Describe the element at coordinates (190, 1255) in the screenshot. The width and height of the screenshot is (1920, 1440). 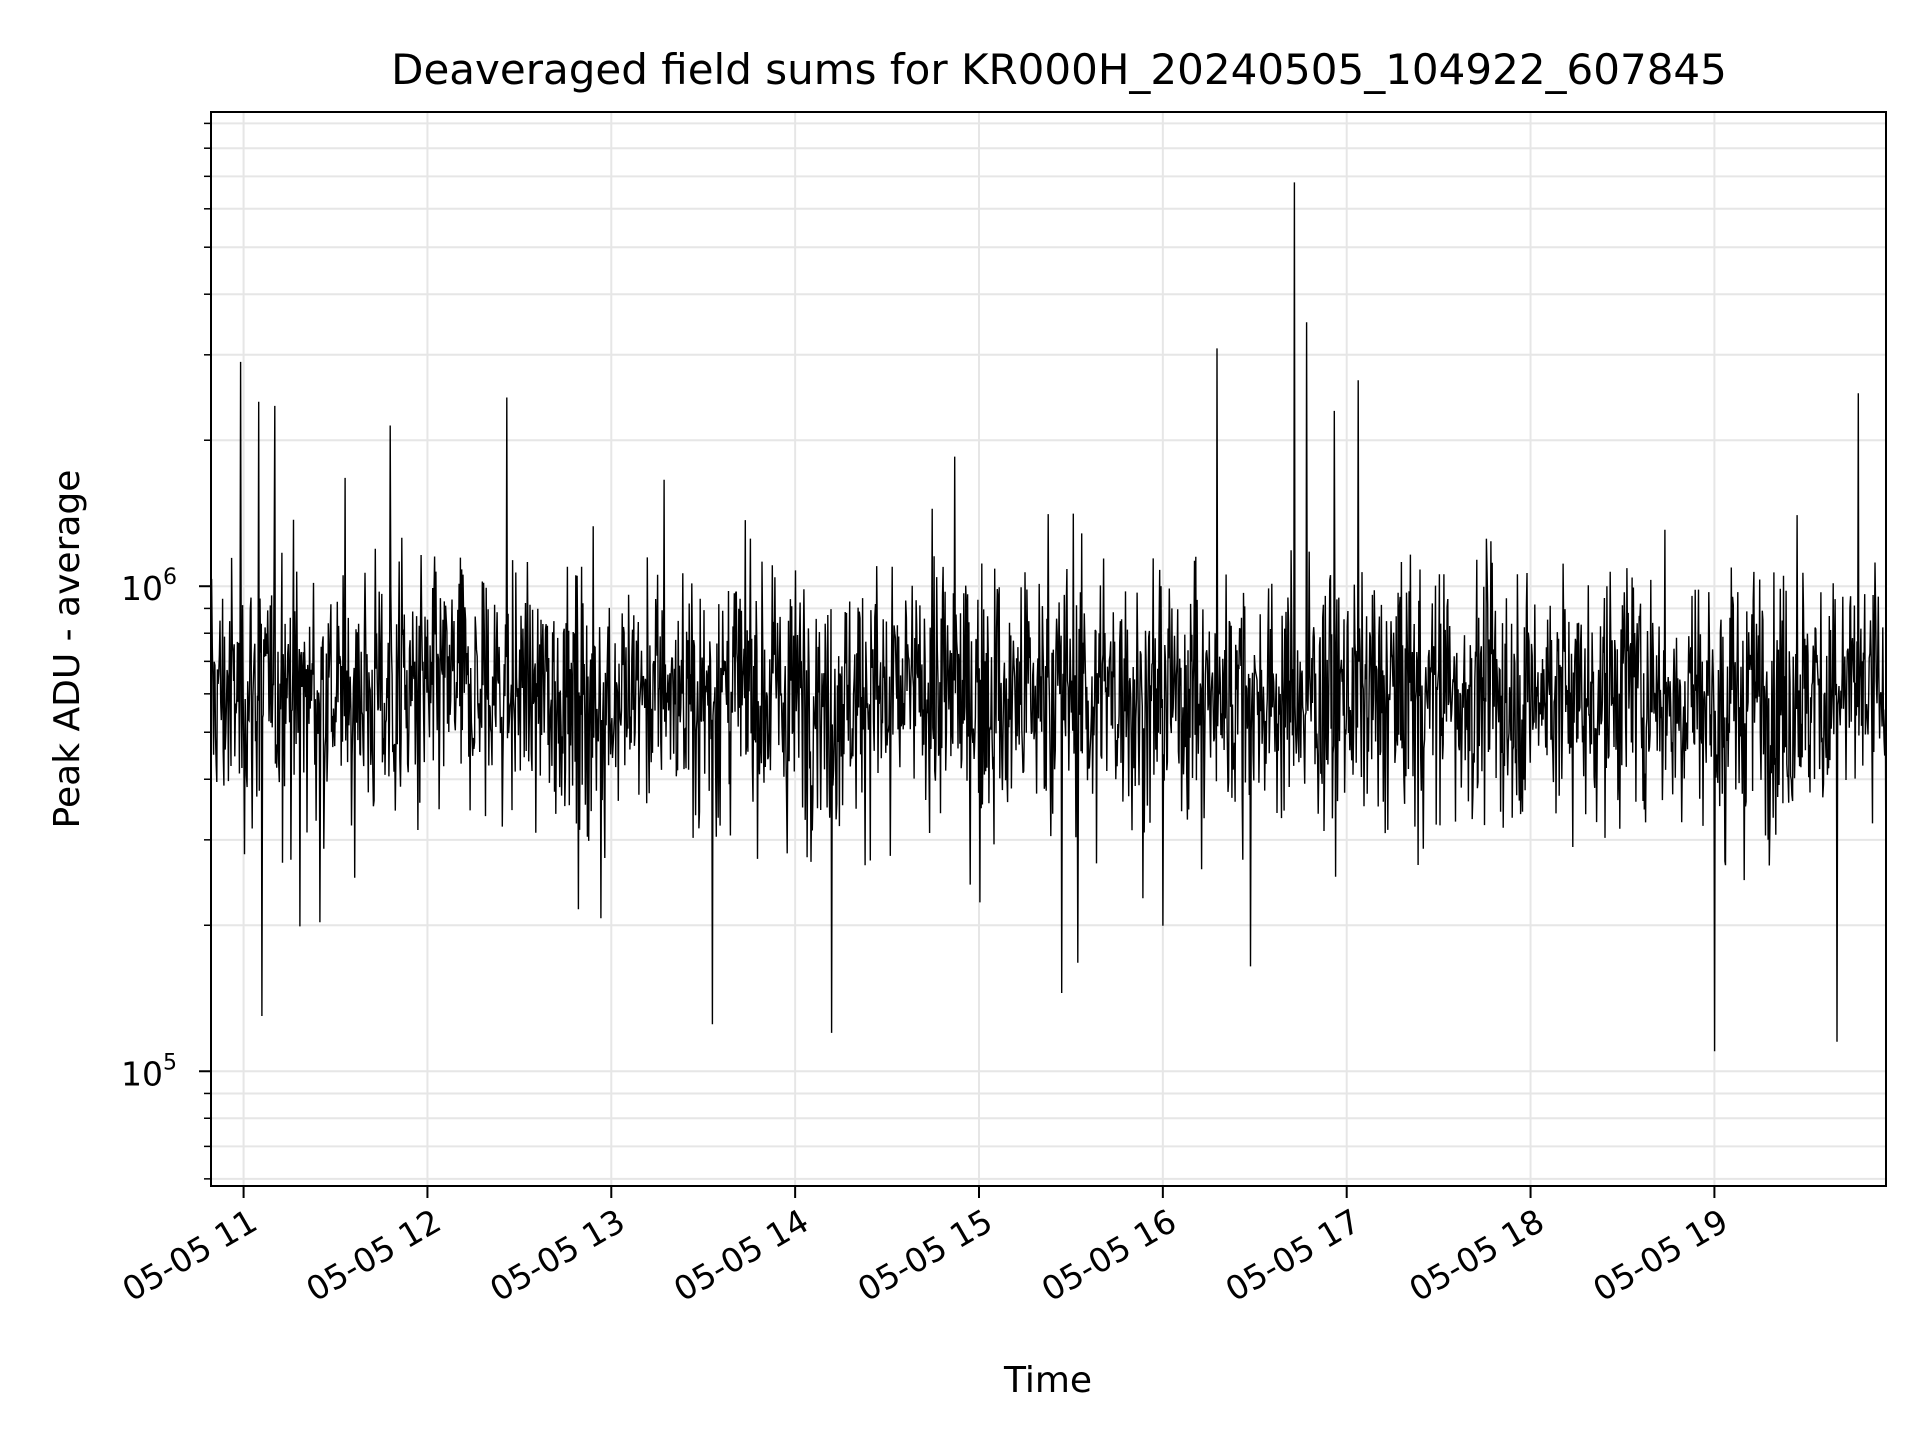
I see `x-tick-label: 05-05 11` at that location.